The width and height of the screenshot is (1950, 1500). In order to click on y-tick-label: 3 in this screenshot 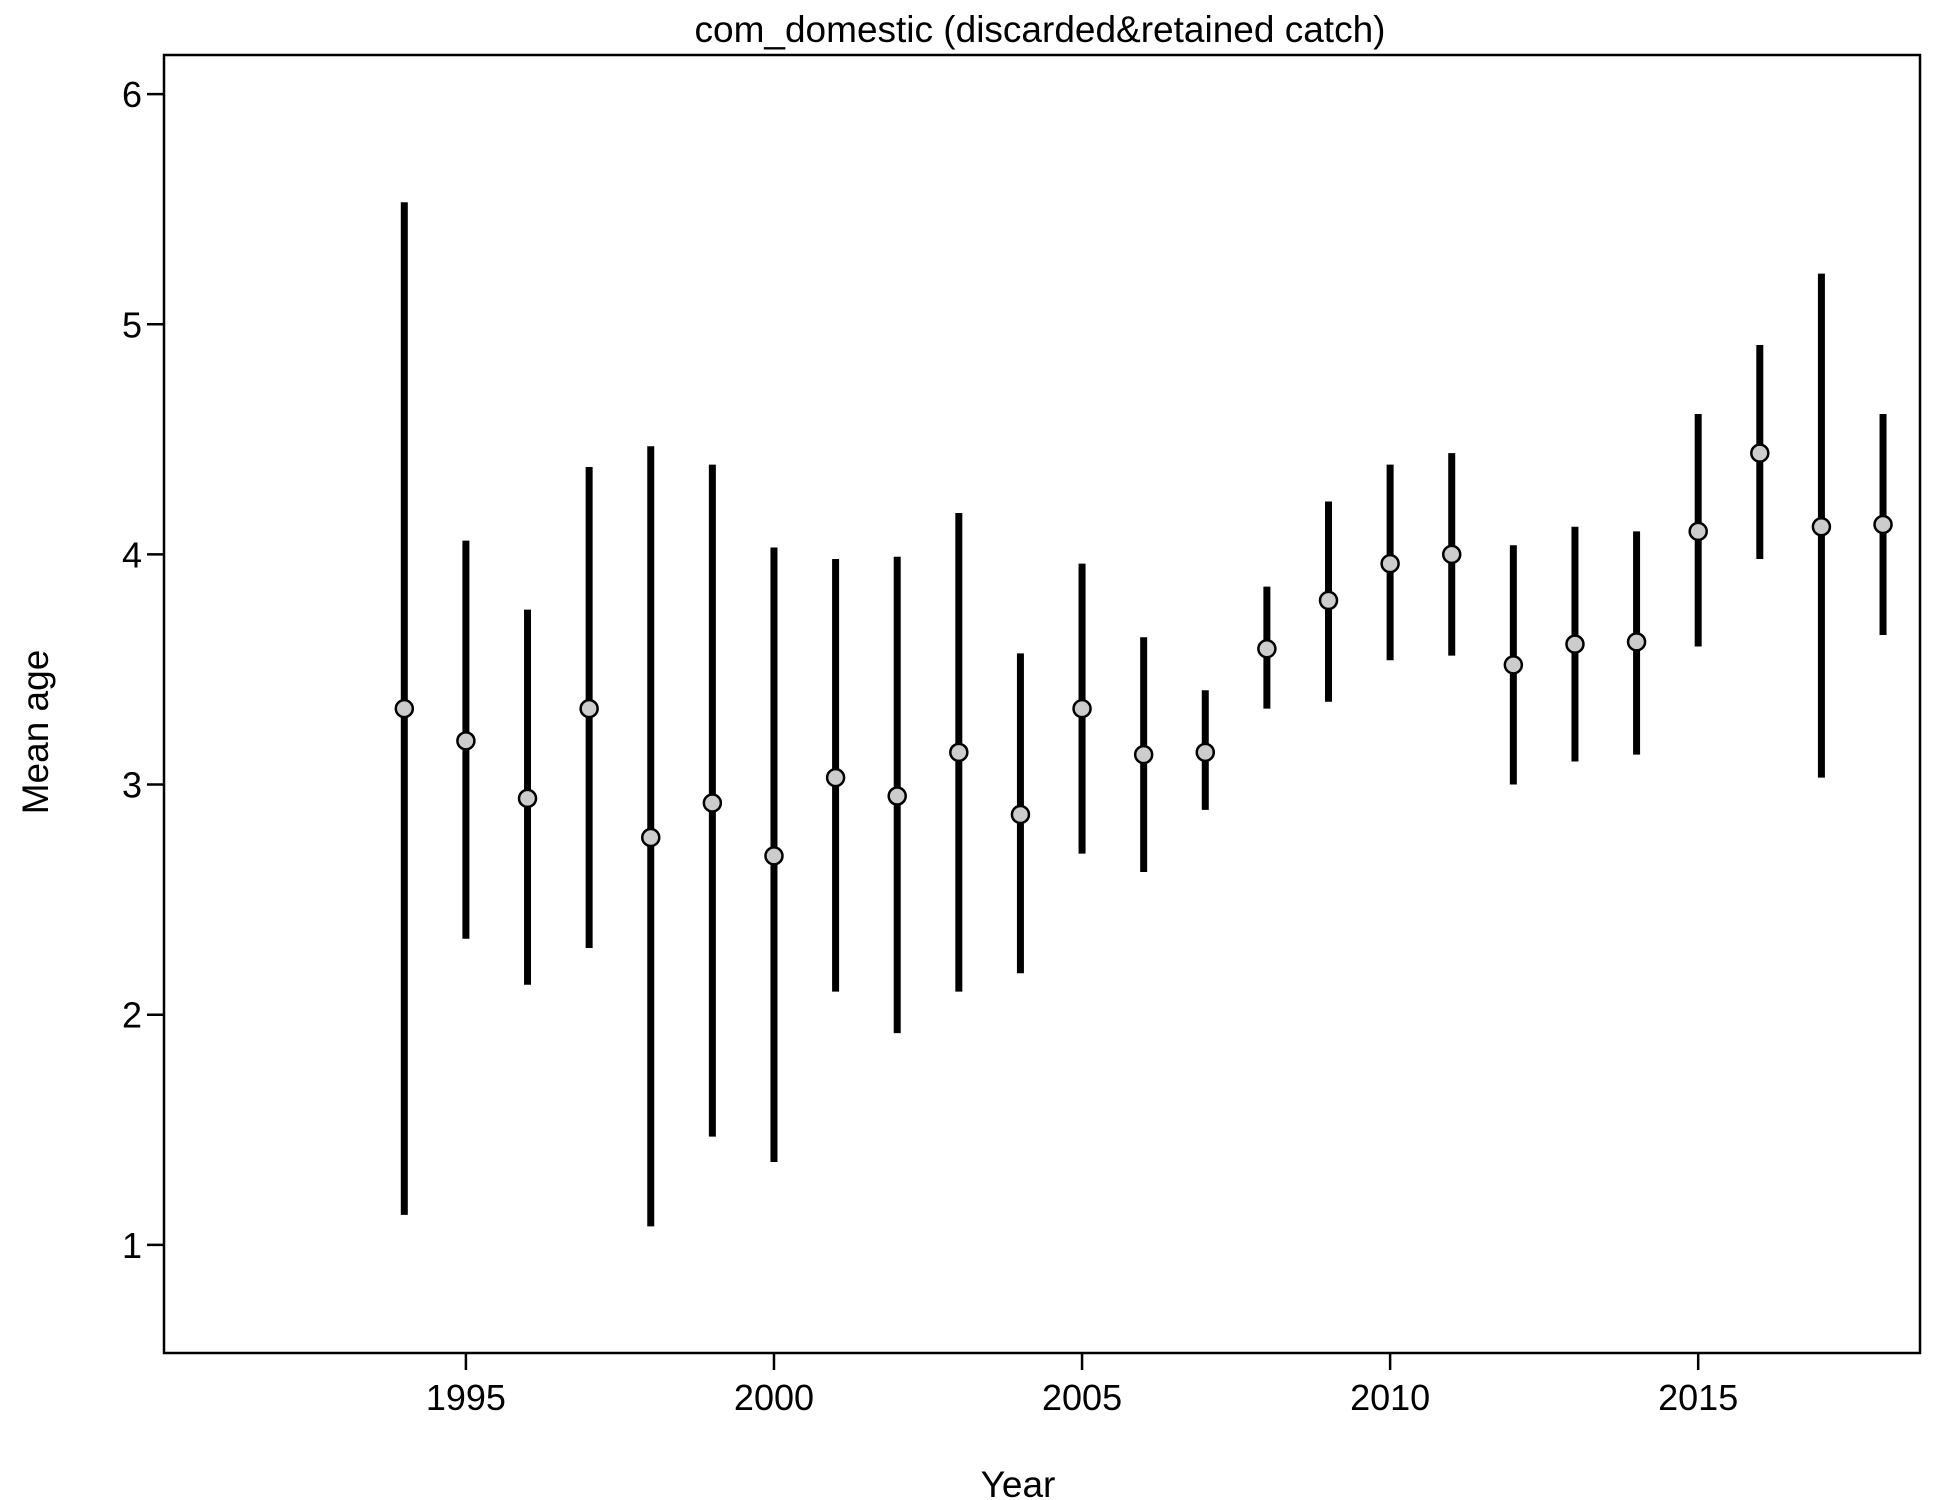, I will do `click(132, 785)`.